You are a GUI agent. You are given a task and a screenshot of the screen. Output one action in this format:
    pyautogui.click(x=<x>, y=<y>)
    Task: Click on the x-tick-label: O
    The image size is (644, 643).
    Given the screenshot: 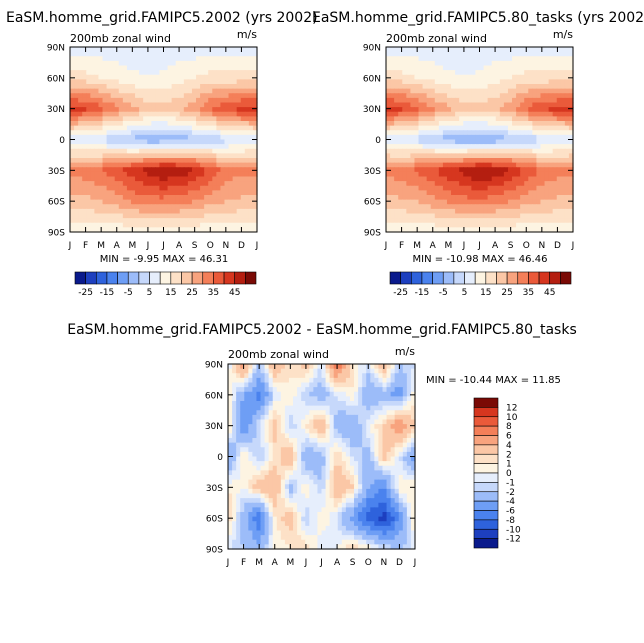 What is the action you would take?
    pyautogui.click(x=210, y=246)
    